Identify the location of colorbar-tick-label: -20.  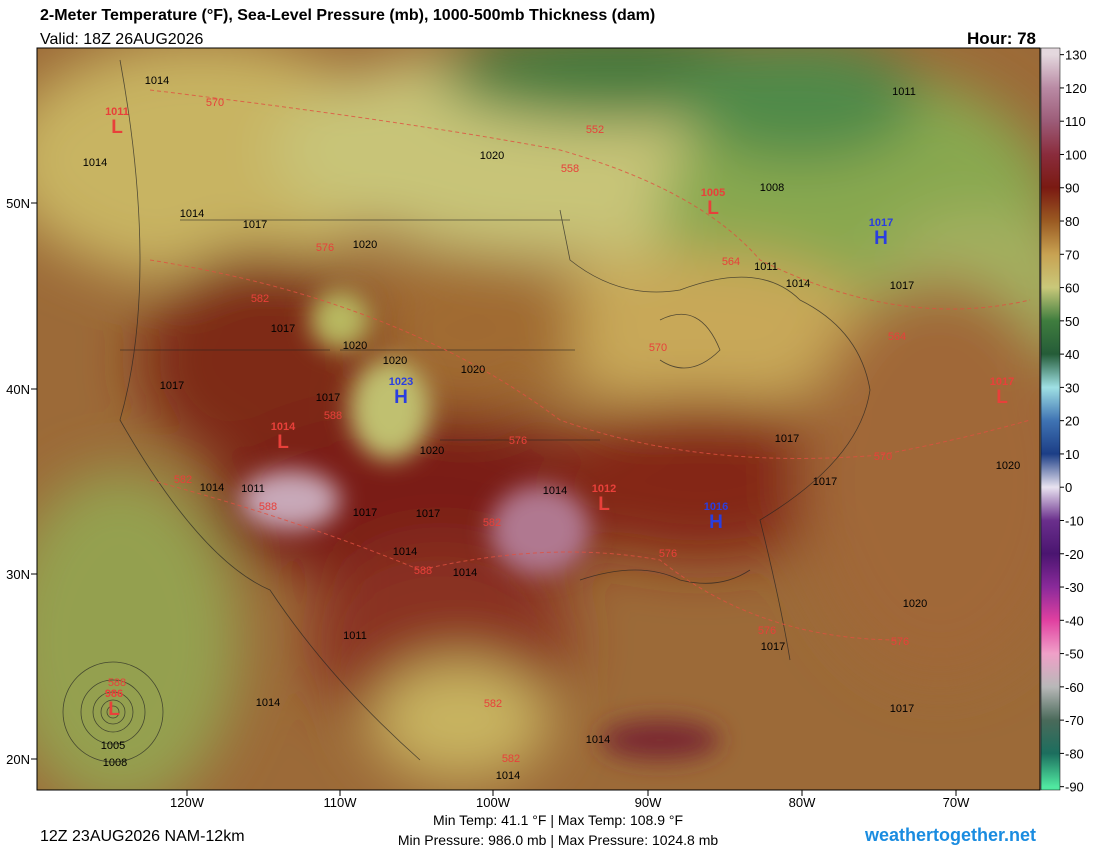
(1074, 554).